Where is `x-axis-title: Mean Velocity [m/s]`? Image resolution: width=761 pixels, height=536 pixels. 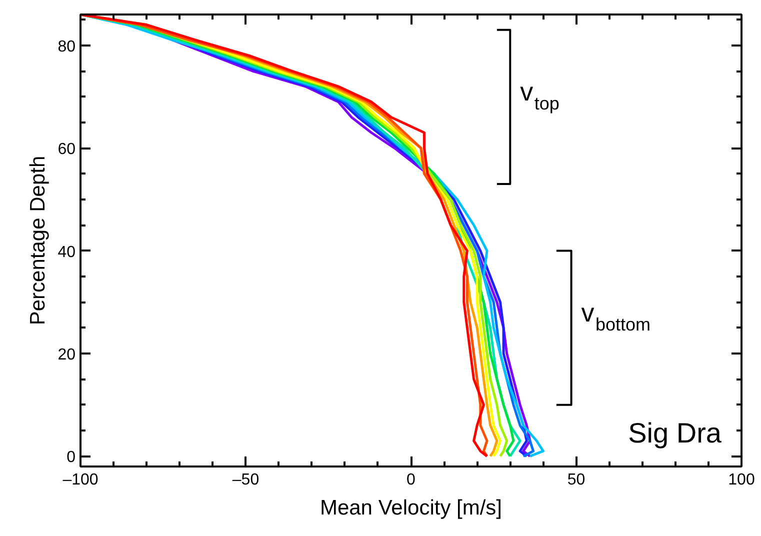
x-axis-title: Mean Velocity [m/s] is located at coordinates (411, 508).